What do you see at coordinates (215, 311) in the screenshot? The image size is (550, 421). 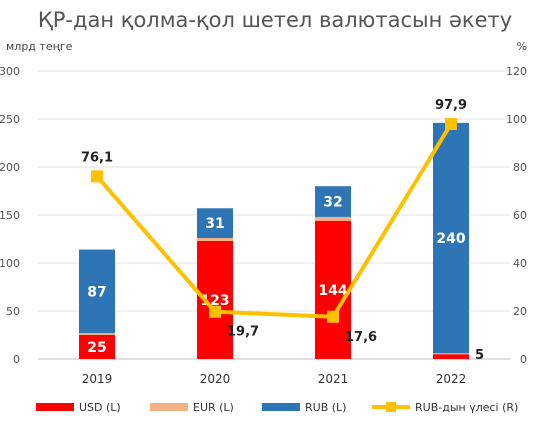 I see `share-marker-2020` at bounding box center [215, 311].